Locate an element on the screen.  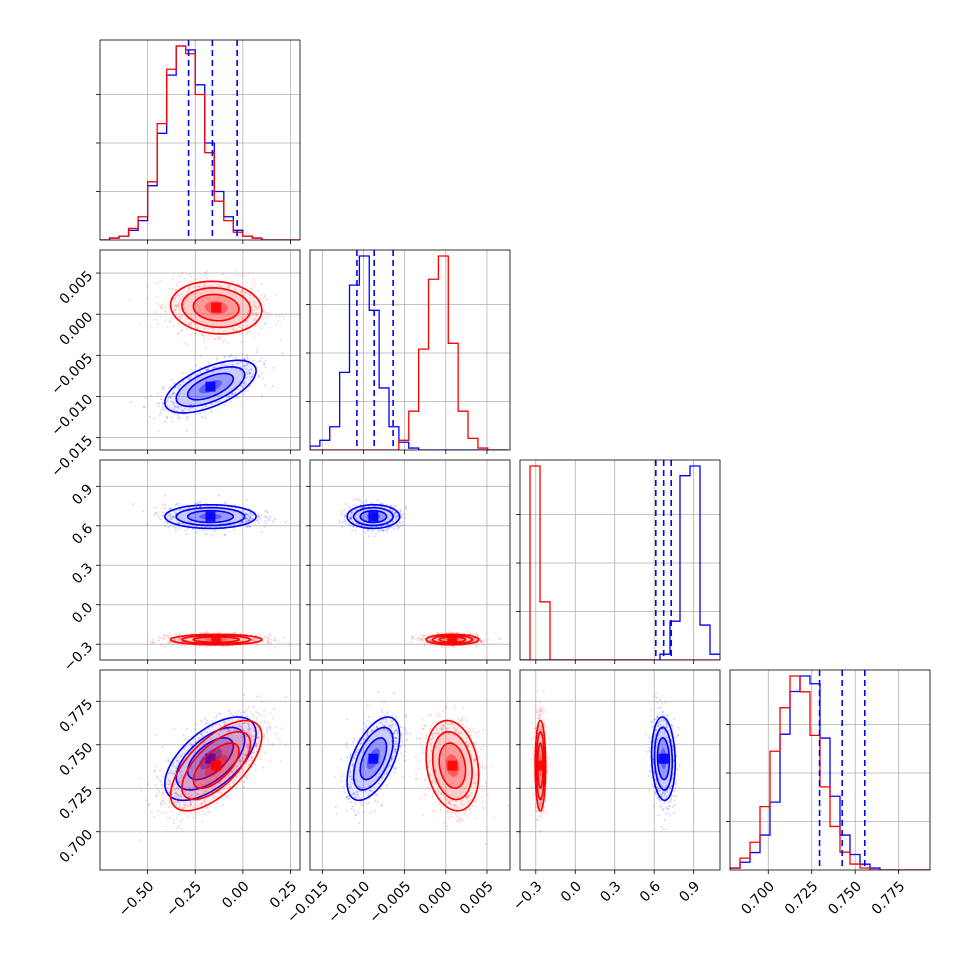
ytick-label-2-4: 0.9 is located at coordinates (82, 494).